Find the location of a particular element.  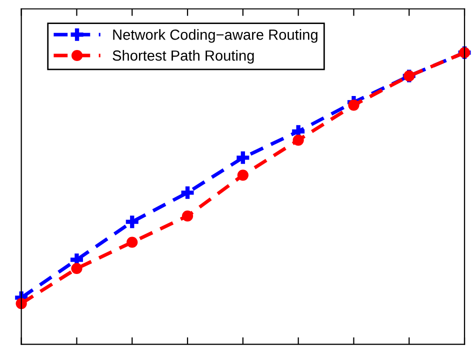

legend-label: Network Coding−aware Routing is located at coordinates (215, 36).